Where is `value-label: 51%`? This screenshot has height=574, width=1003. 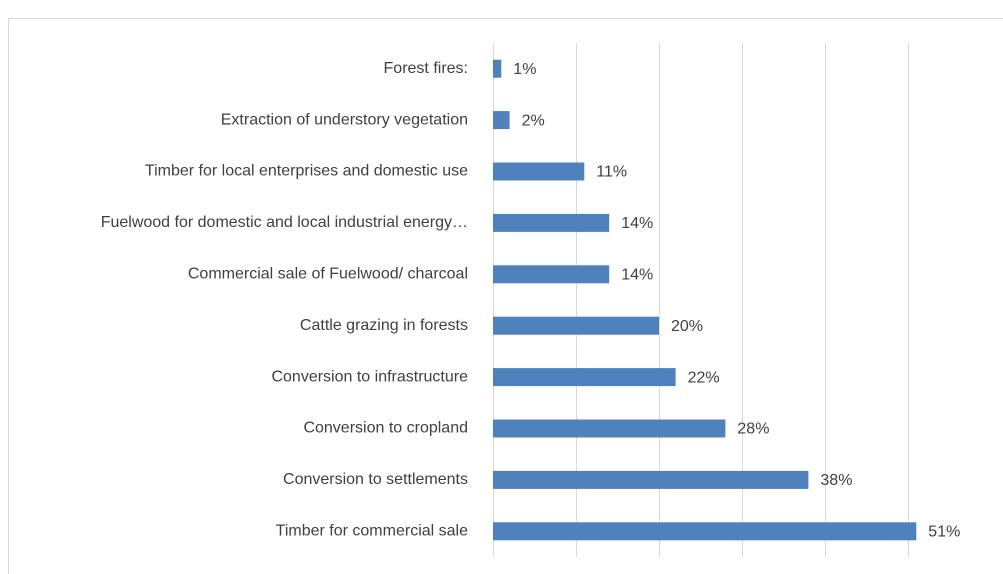 value-label: 51% is located at coordinates (944, 532).